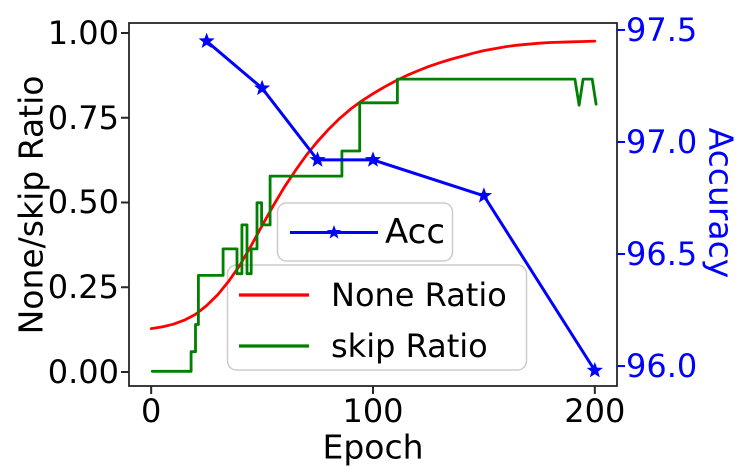 This screenshot has height=473, width=745. What do you see at coordinates (409, 346) in the screenshot?
I see `legend-label-skip-ratio: skip Ratio` at bounding box center [409, 346].